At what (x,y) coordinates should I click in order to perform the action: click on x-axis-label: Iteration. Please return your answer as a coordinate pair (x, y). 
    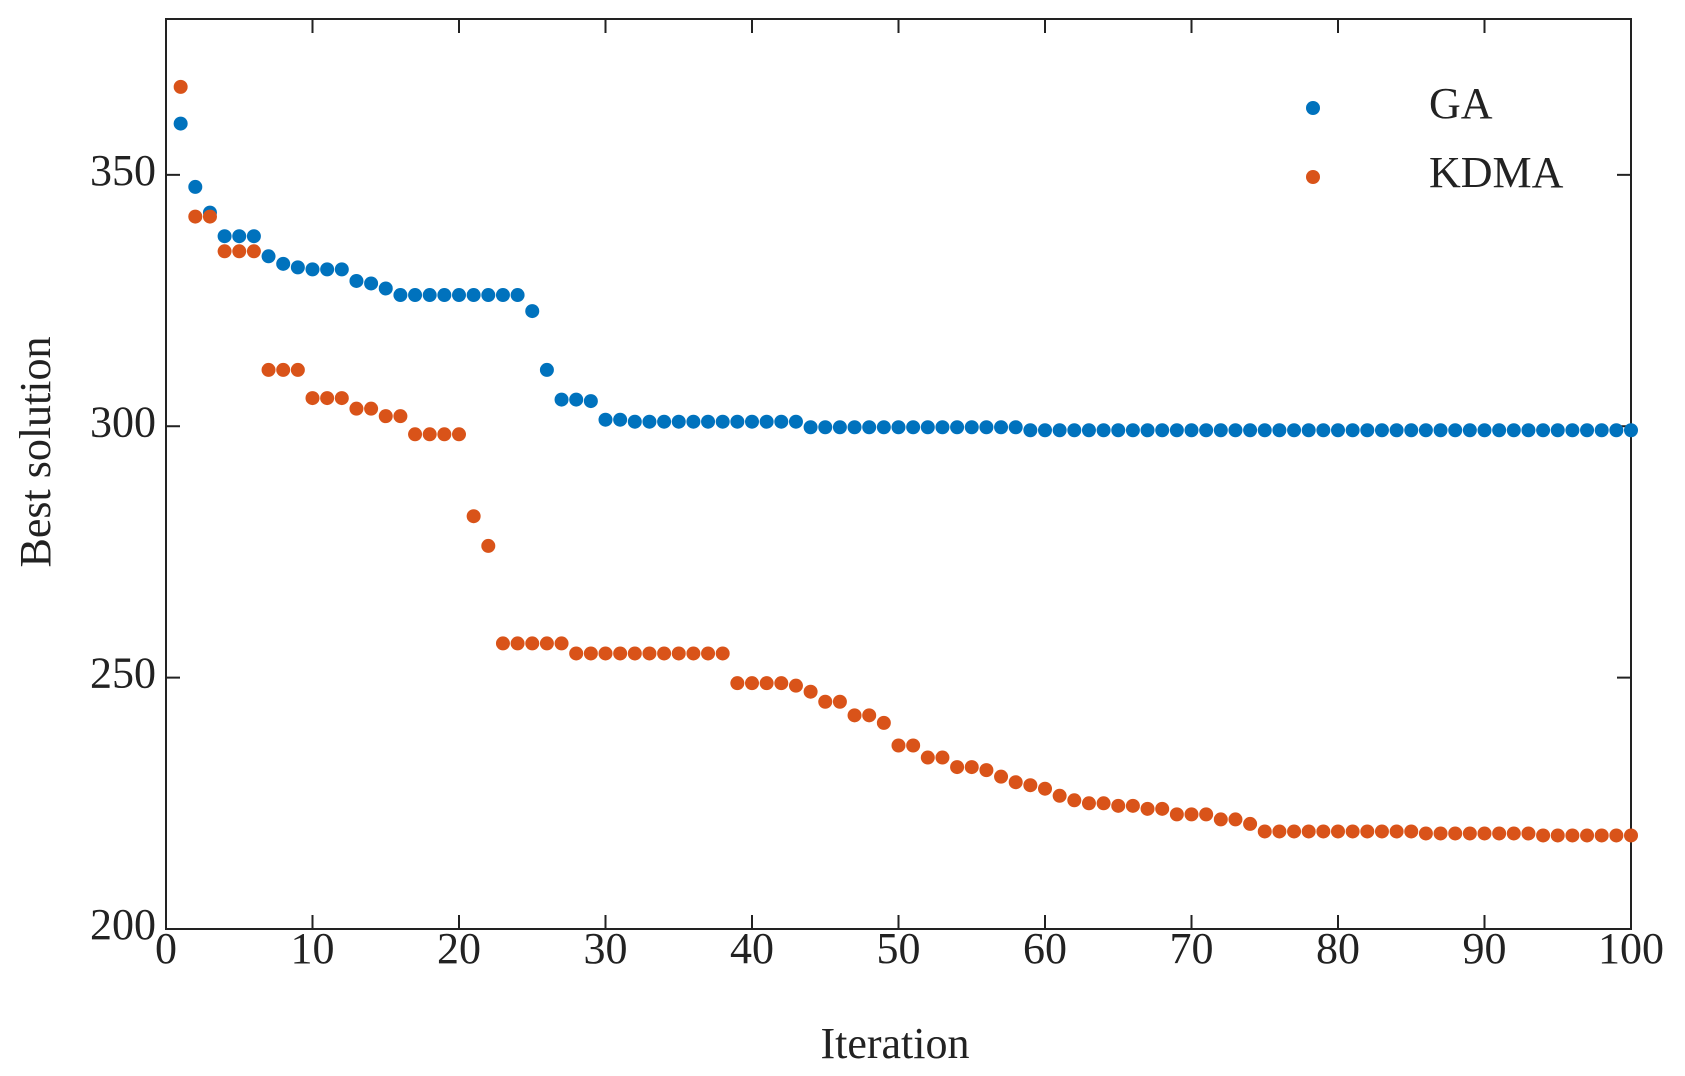
    Looking at the image, I should click on (894, 1043).